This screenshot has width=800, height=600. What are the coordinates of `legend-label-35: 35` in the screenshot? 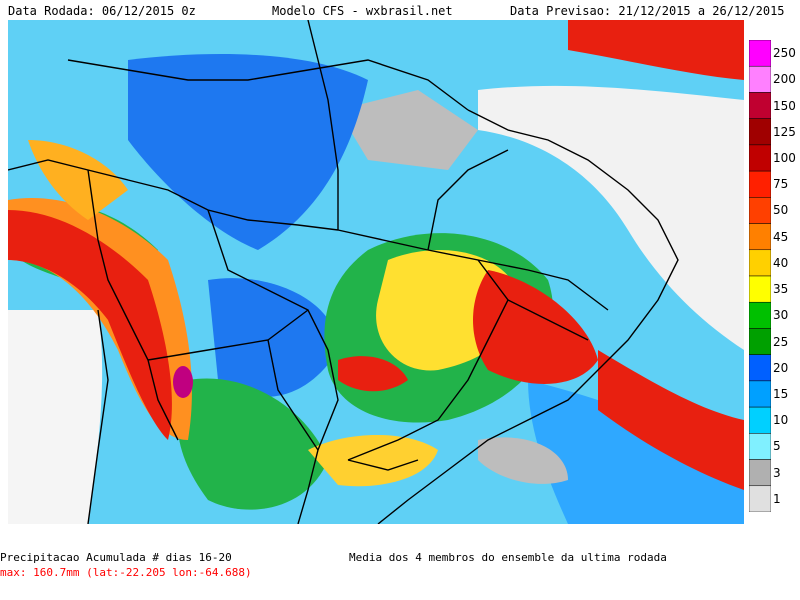 It's located at (781, 289).